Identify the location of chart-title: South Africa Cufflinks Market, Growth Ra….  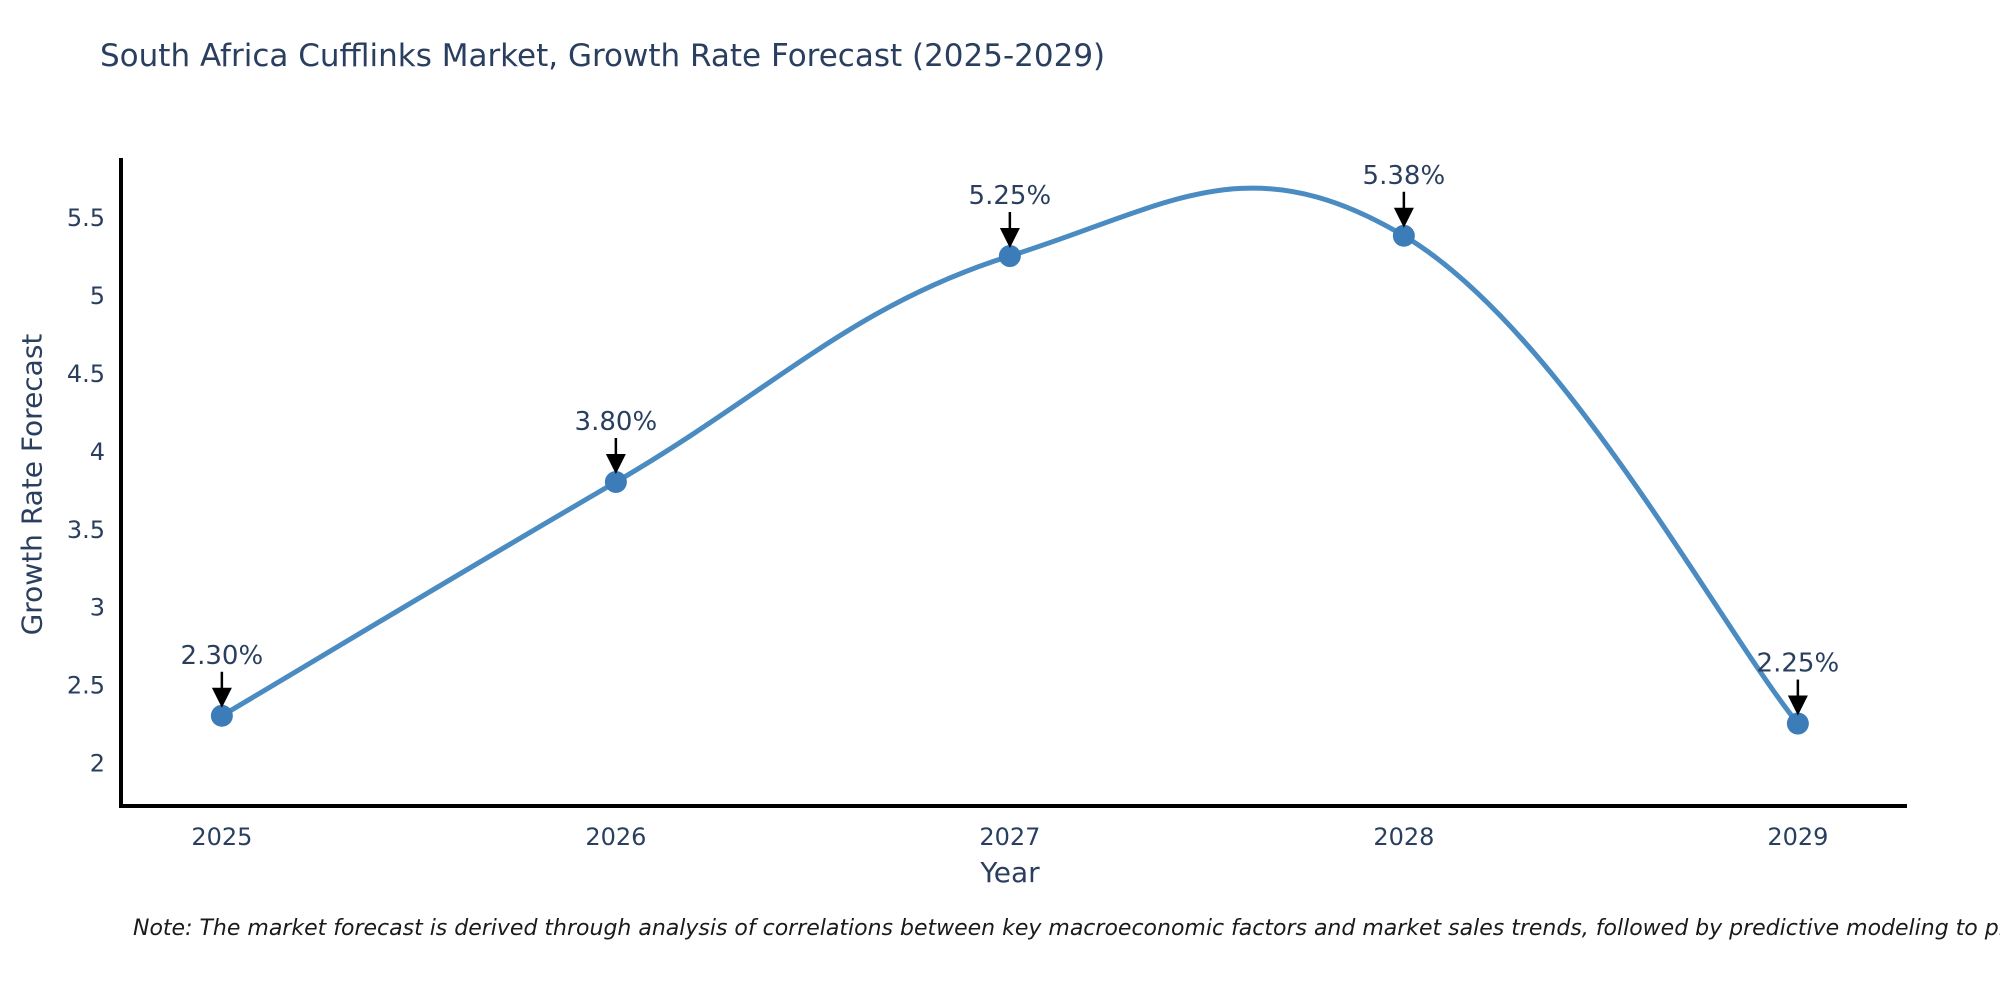
(603, 56).